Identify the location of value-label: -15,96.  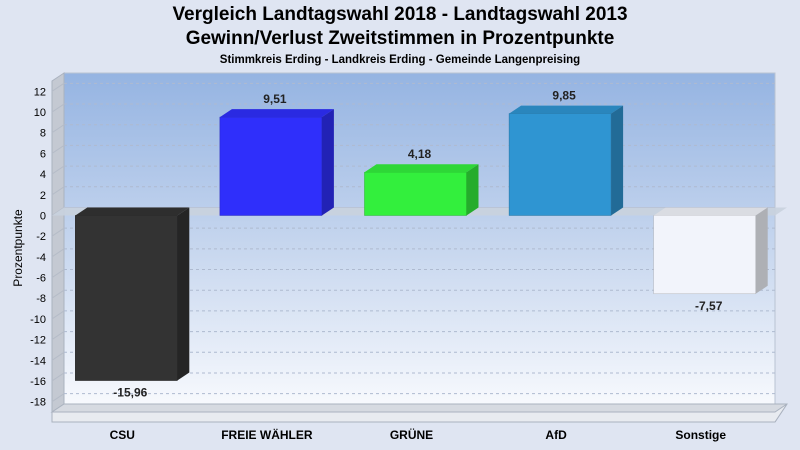
(130, 393).